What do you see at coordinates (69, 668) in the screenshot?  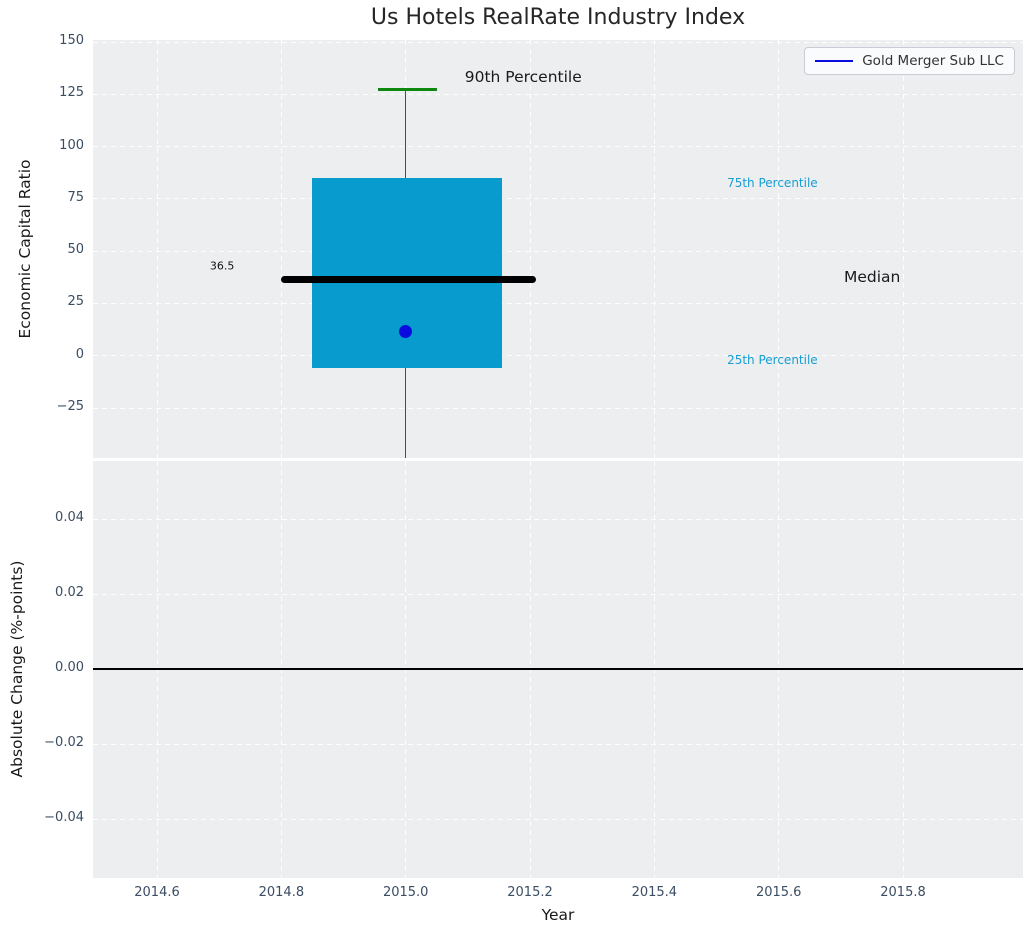 I see `y-tick-label: 0.00` at bounding box center [69, 668].